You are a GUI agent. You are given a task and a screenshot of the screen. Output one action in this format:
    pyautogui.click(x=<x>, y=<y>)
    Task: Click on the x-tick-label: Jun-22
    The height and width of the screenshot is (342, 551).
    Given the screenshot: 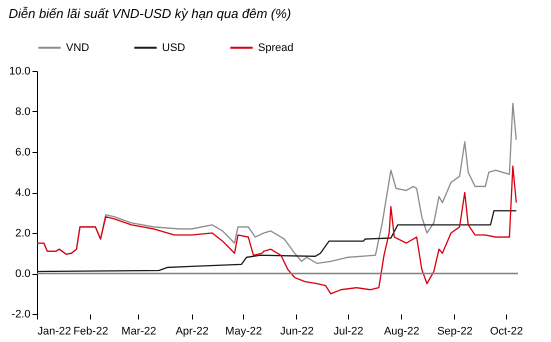 What is the action you would take?
    pyautogui.click(x=297, y=332)
    